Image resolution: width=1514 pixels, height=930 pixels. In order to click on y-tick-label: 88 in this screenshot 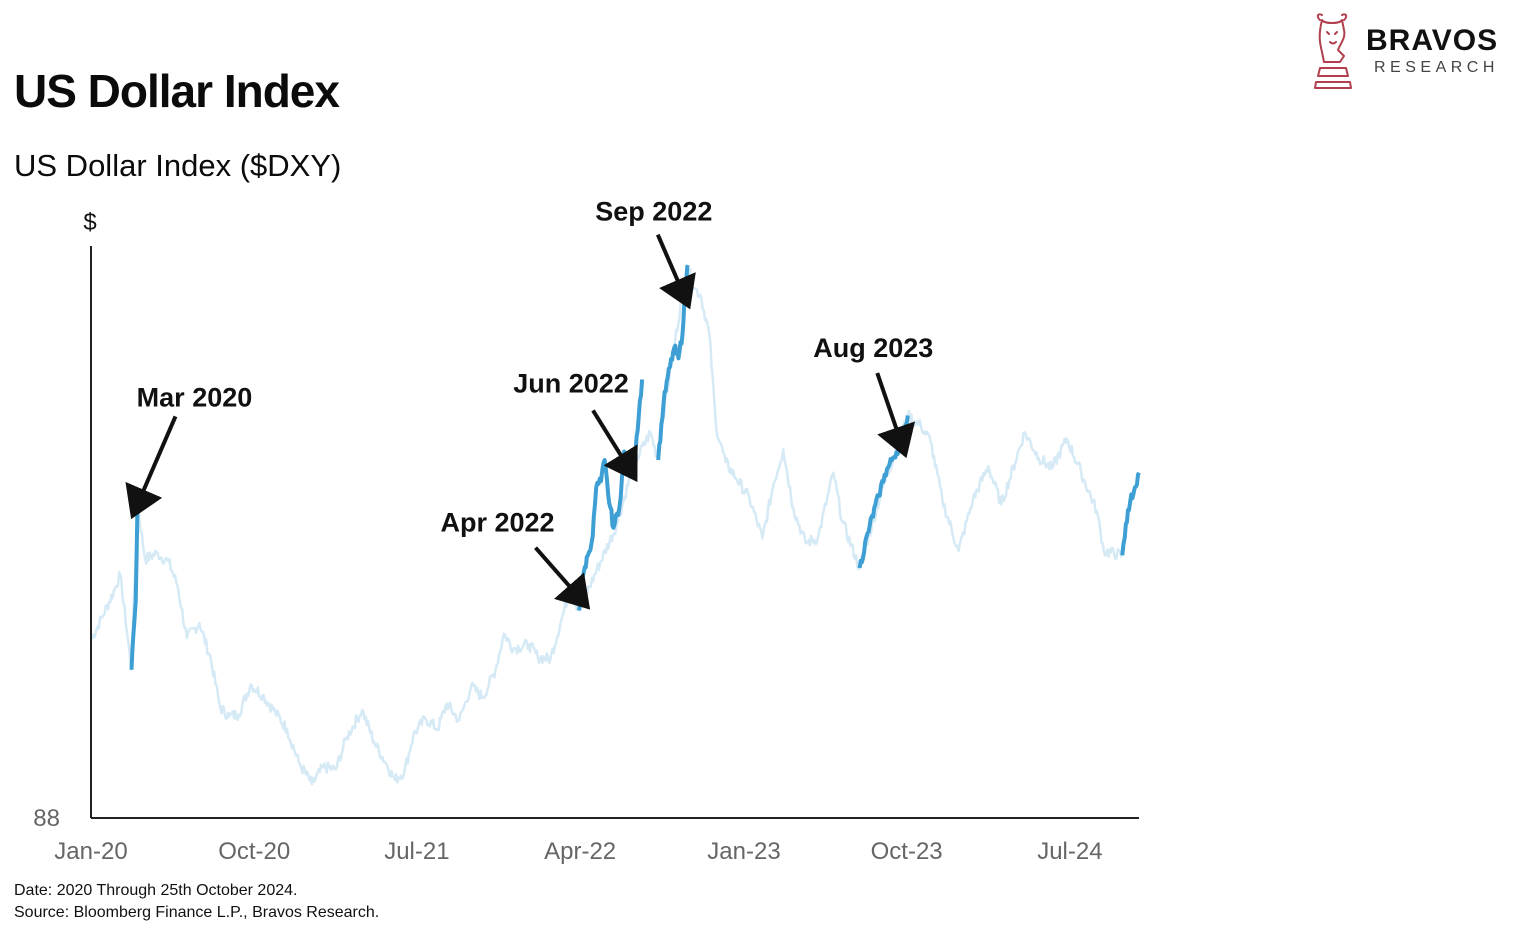, I will do `click(46, 818)`.